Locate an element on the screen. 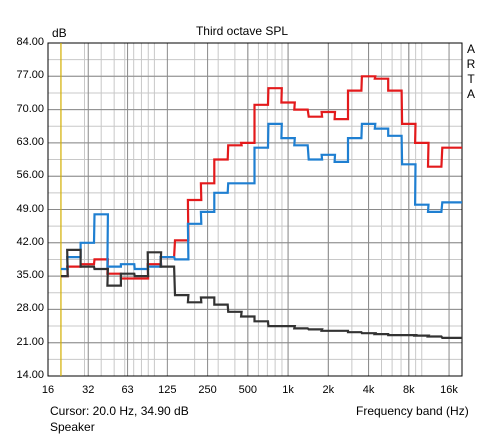 The image size is (484, 437). x-tick-label: 250 is located at coordinates (207, 390).